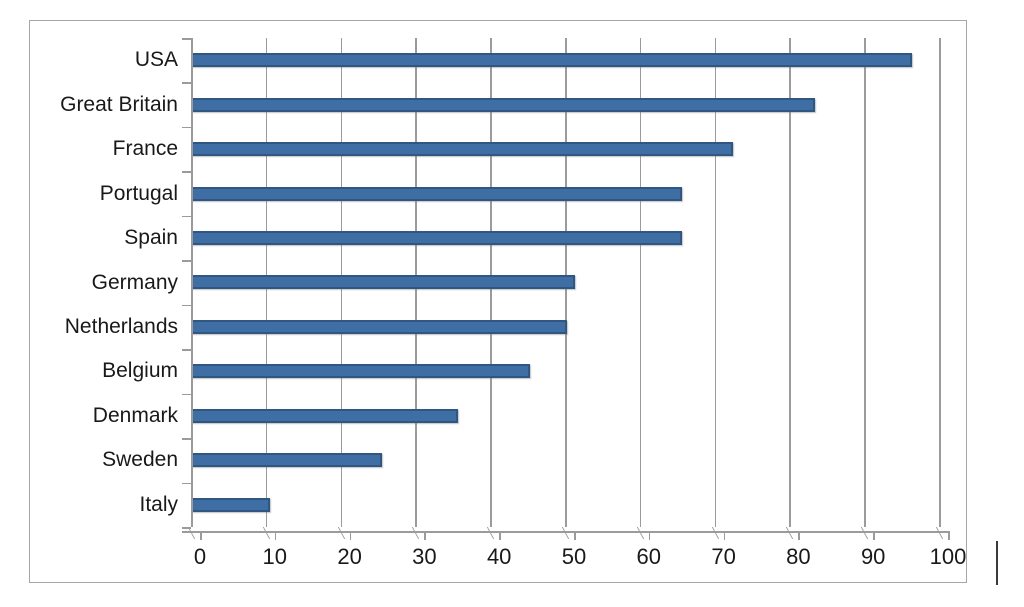  I want to click on y-tick-label-italy: Italy, so click(158, 504).